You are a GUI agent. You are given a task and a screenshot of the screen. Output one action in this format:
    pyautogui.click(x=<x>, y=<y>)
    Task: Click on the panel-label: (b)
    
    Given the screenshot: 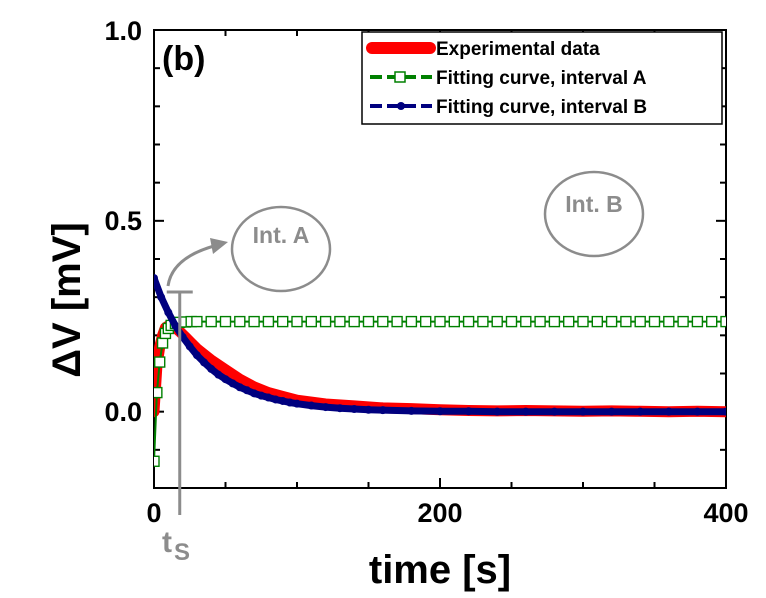 What is the action you would take?
    pyautogui.click(x=183, y=59)
    